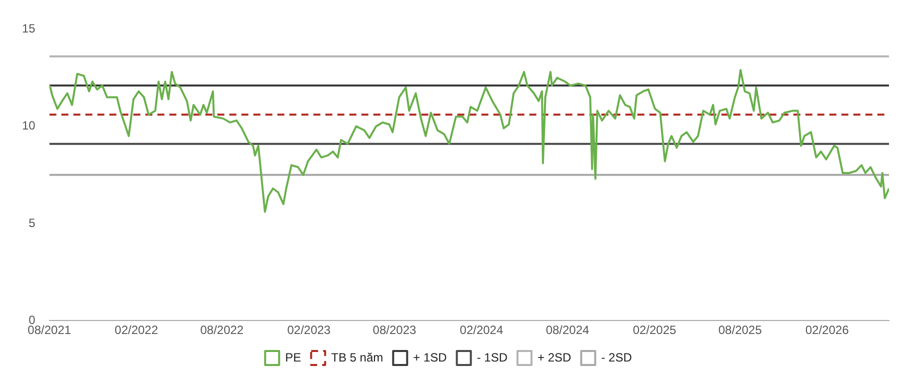 The height and width of the screenshot is (383, 901). I want to click on x-tick-label: 02/2024, so click(482, 330).